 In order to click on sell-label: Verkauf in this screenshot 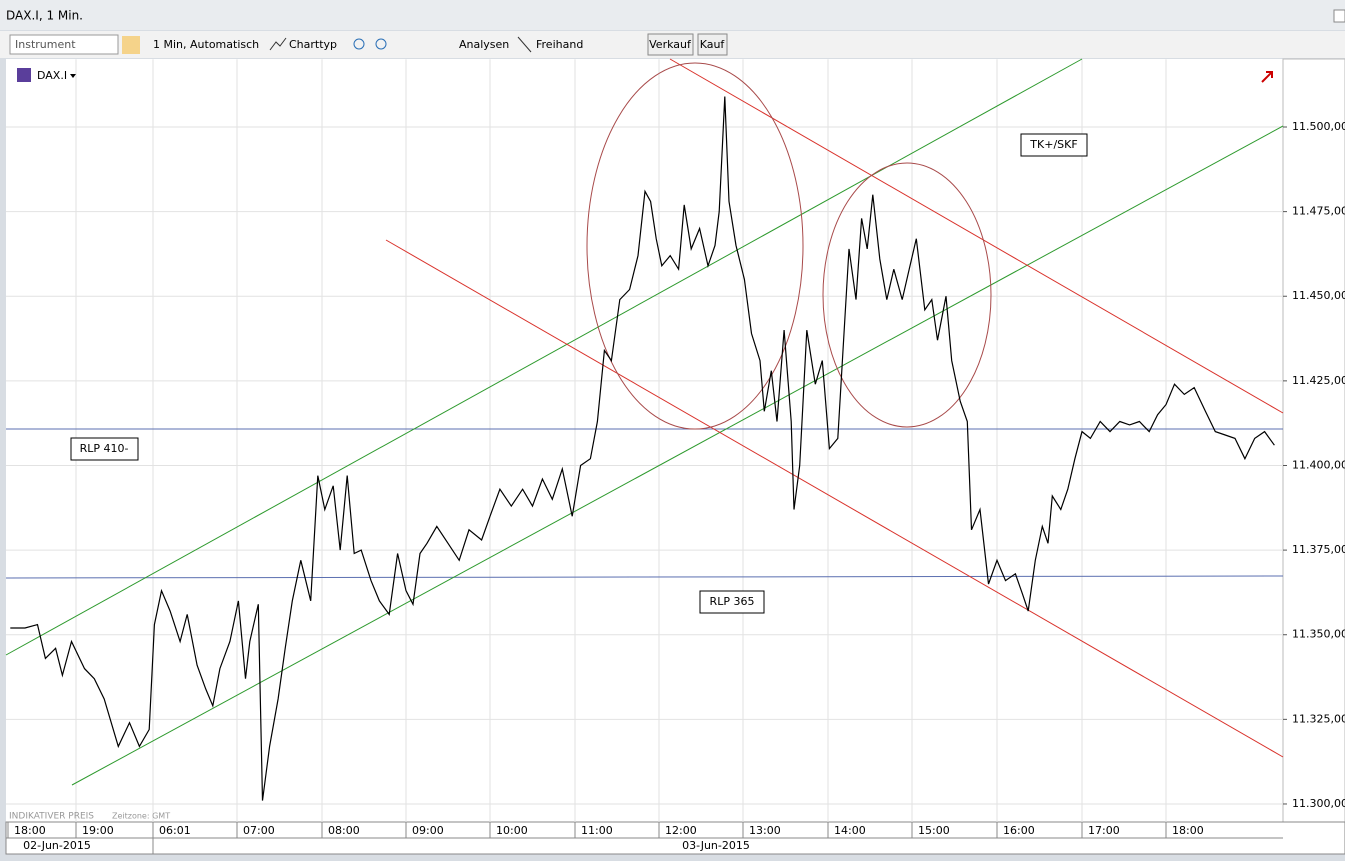, I will do `click(670, 44)`.